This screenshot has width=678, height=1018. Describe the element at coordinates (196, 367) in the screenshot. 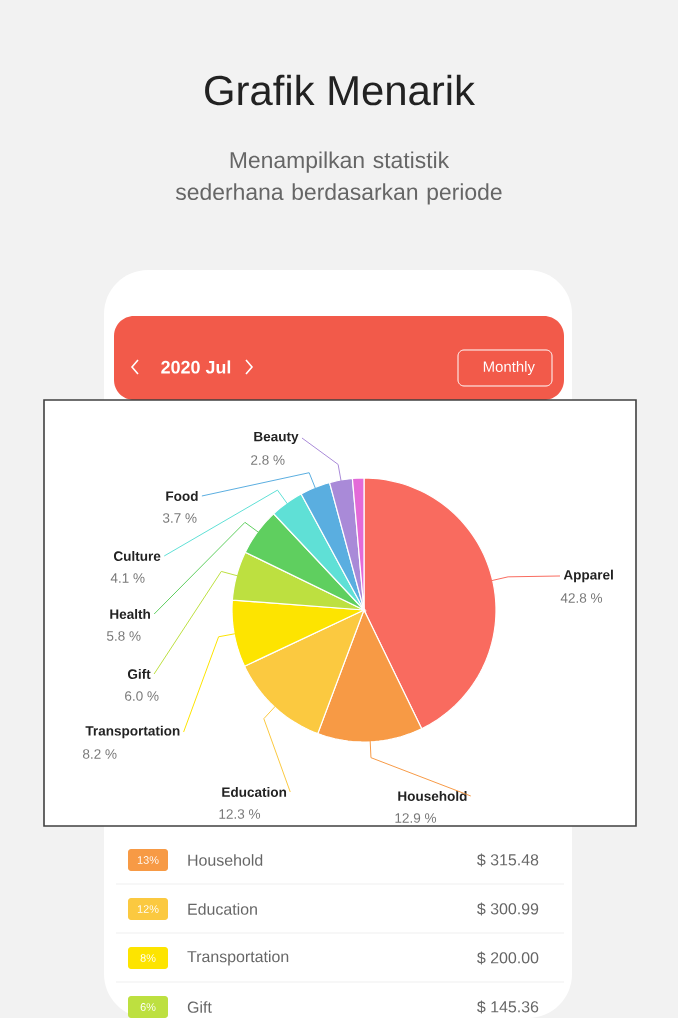

I see `text: 2020 Jul` at that location.